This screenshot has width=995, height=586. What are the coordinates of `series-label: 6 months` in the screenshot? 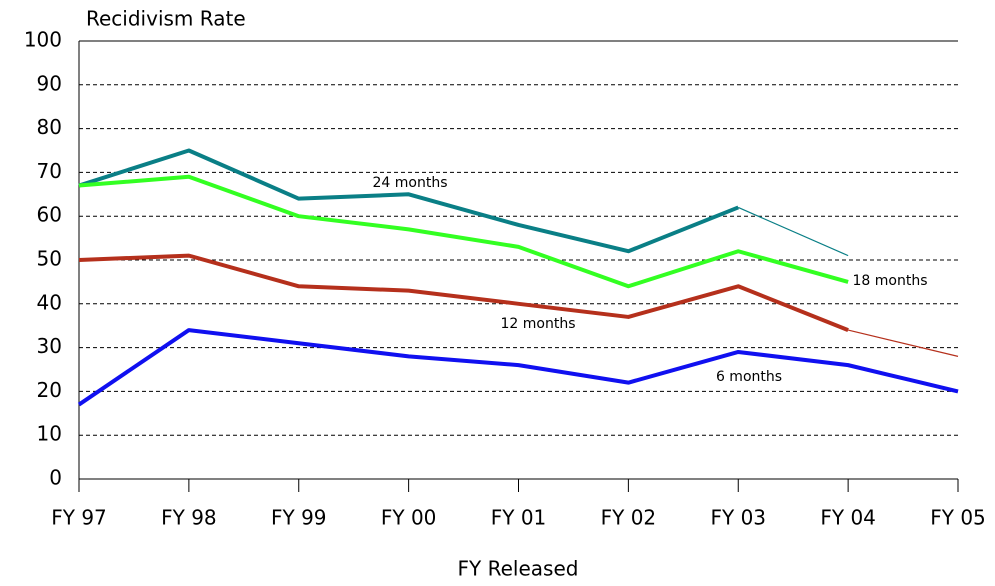 It's located at (749, 377).